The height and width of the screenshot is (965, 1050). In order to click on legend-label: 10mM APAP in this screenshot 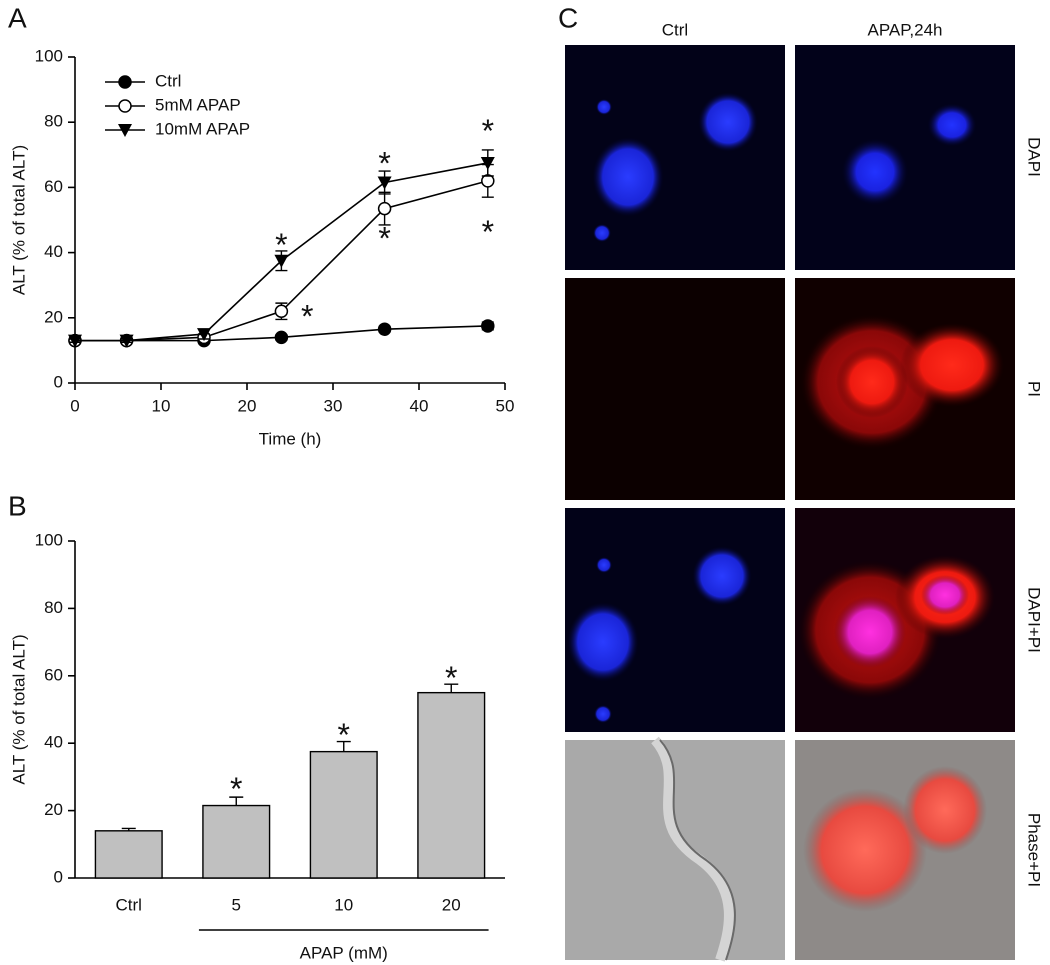, I will do `click(202, 128)`.